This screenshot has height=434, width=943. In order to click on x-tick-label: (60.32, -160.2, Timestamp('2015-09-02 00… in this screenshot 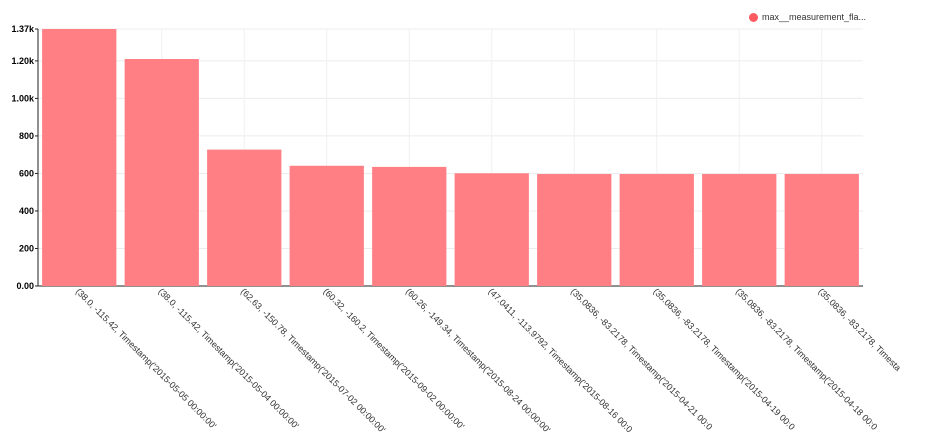, I will do `click(393, 358)`.